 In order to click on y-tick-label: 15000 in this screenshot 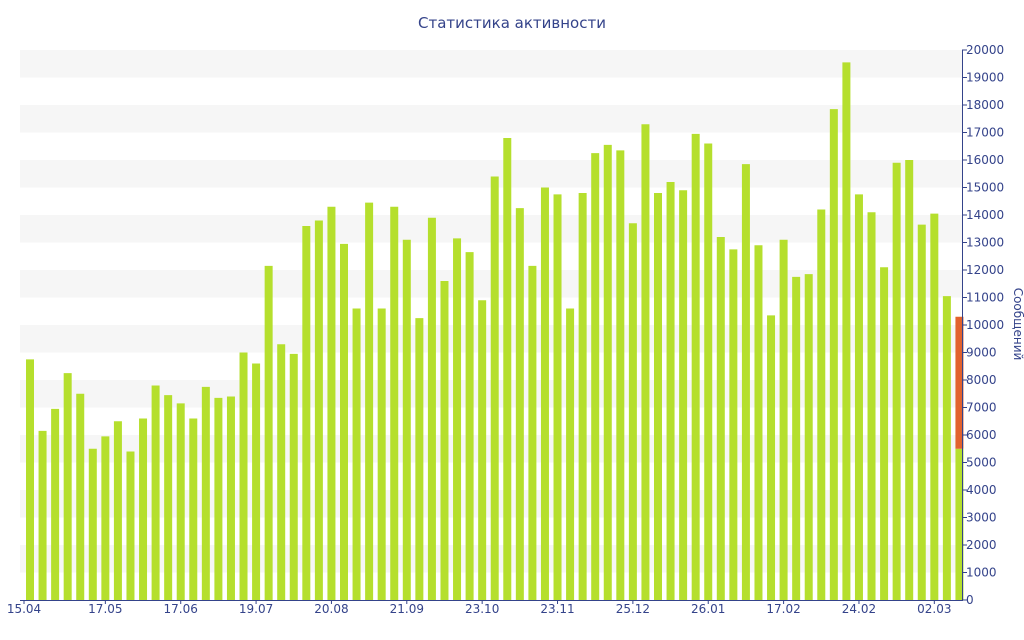, I will do `click(985, 188)`.